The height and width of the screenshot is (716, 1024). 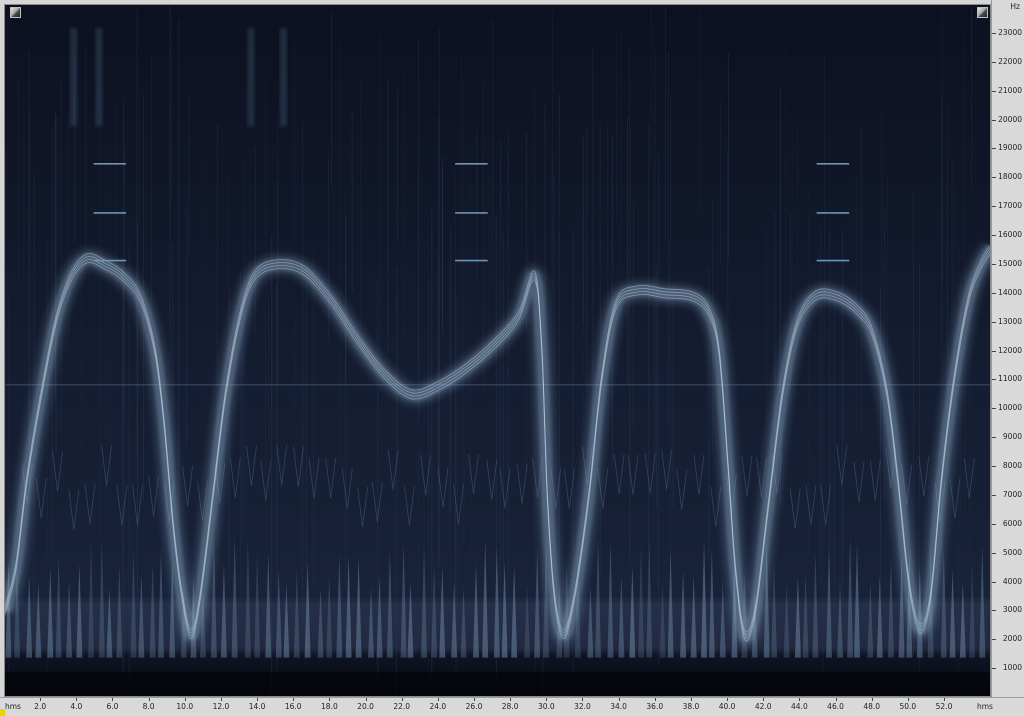 I want to click on low-band-glow, so click(x=497, y=625).